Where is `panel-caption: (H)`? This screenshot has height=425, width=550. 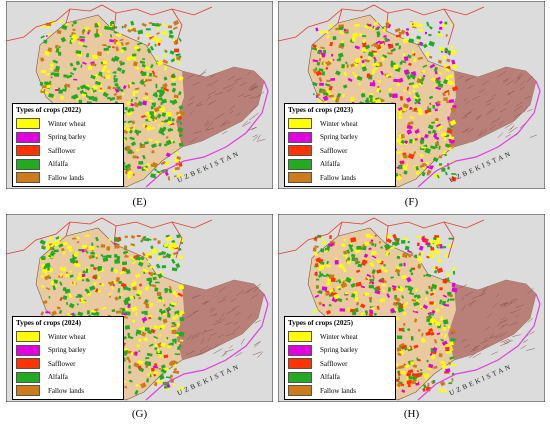
panel-caption: (H) is located at coordinates (411, 414).